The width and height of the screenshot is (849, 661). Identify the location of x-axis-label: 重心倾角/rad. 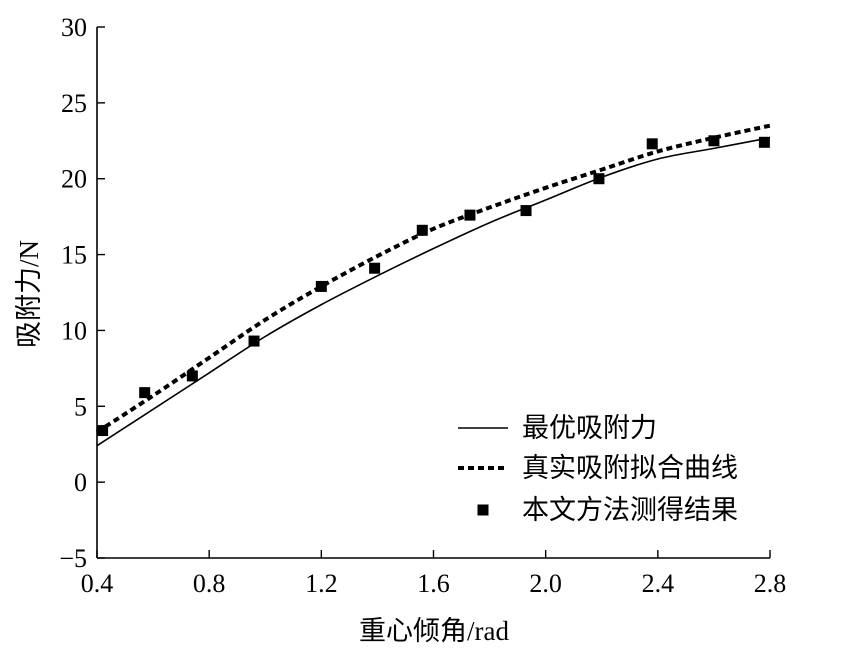
(434, 631).